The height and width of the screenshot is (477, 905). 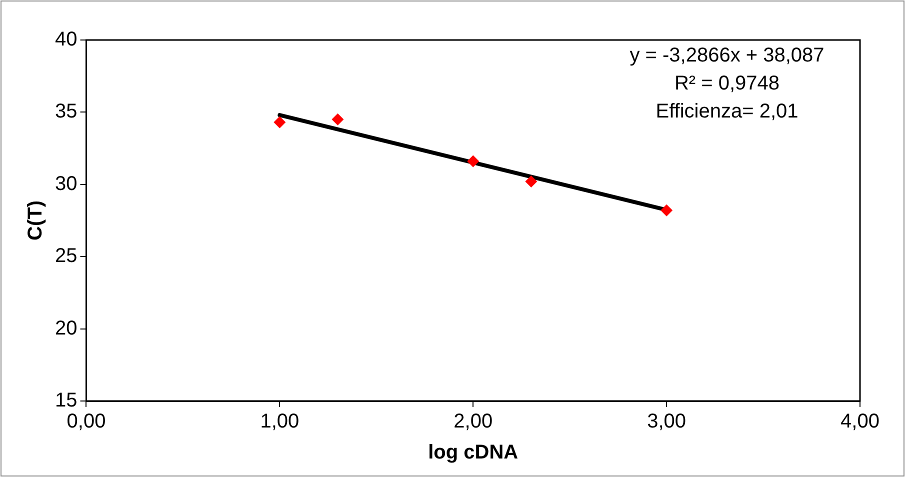 What do you see at coordinates (86, 421) in the screenshot?
I see `x-tick-label: 0,00` at bounding box center [86, 421].